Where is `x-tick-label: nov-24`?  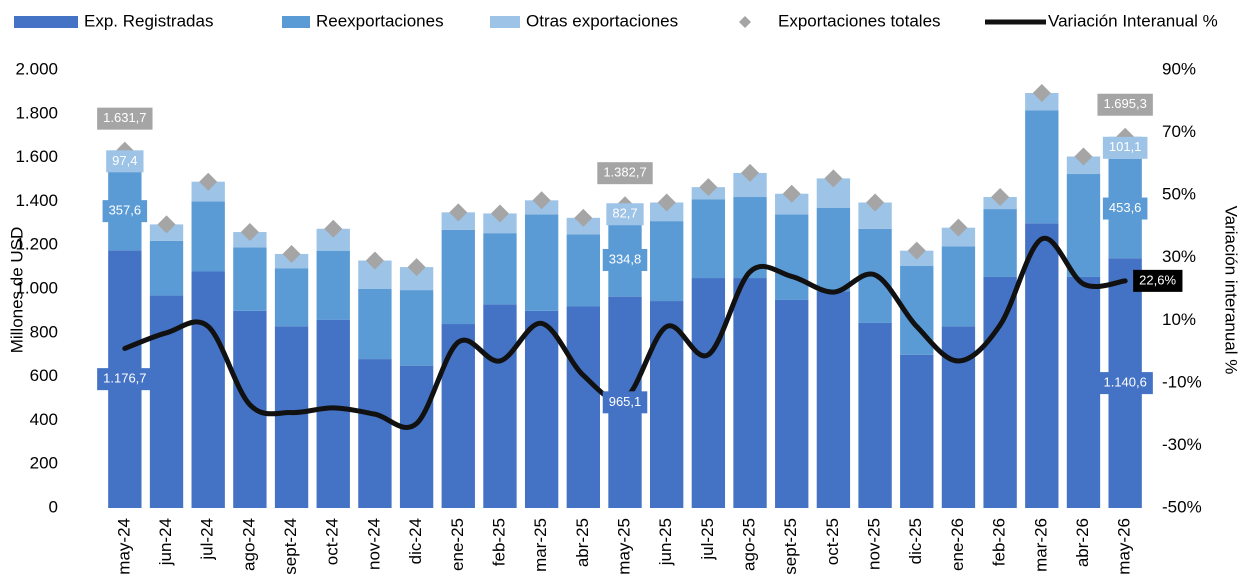
x-tick-label: nov-24 is located at coordinates (373, 544).